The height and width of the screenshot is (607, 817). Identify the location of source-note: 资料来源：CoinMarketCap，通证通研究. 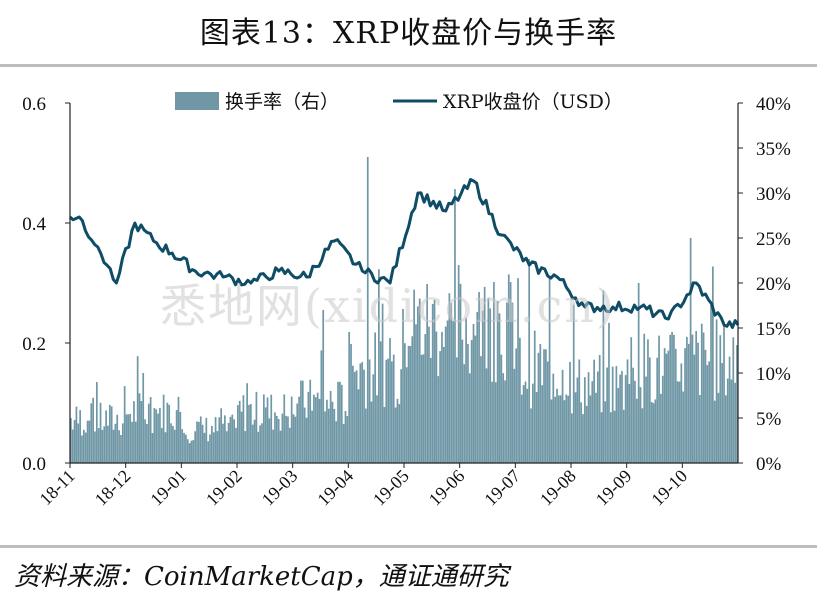
(261, 577).